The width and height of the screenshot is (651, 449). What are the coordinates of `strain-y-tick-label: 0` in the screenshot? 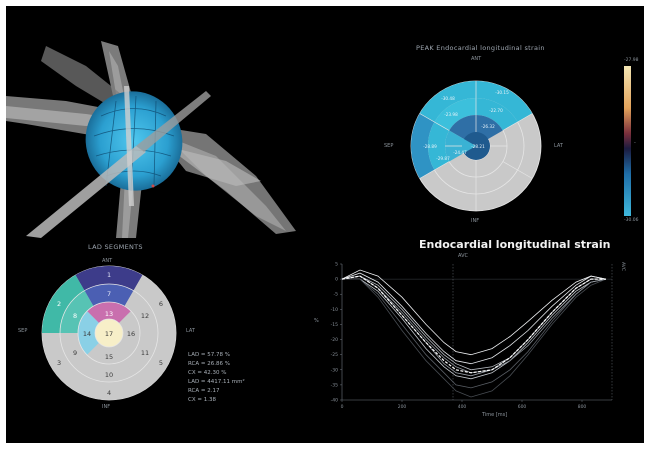 It's located at (336, 280).